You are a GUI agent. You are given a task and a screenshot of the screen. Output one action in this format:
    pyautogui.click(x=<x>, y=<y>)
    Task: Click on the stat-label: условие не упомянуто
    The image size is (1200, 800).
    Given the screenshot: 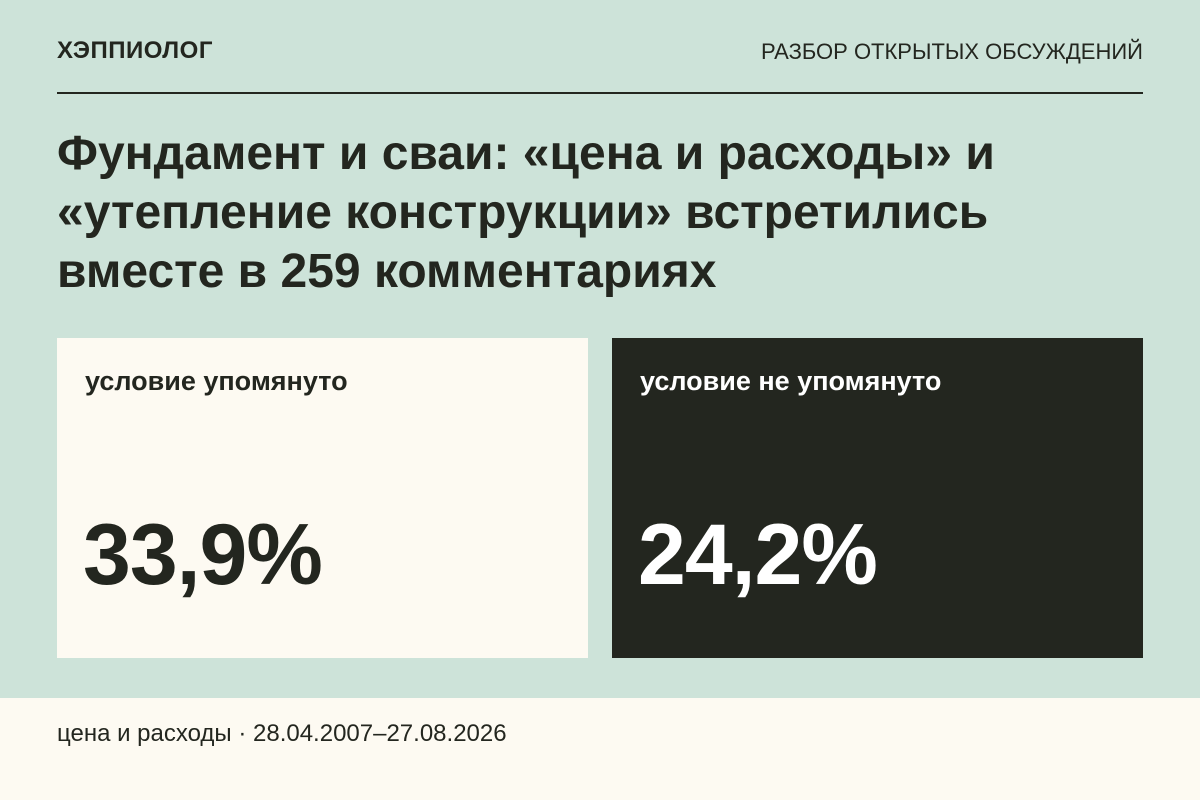 What is the action you would take?
    pyautogui.click(x=791, y=381)
    